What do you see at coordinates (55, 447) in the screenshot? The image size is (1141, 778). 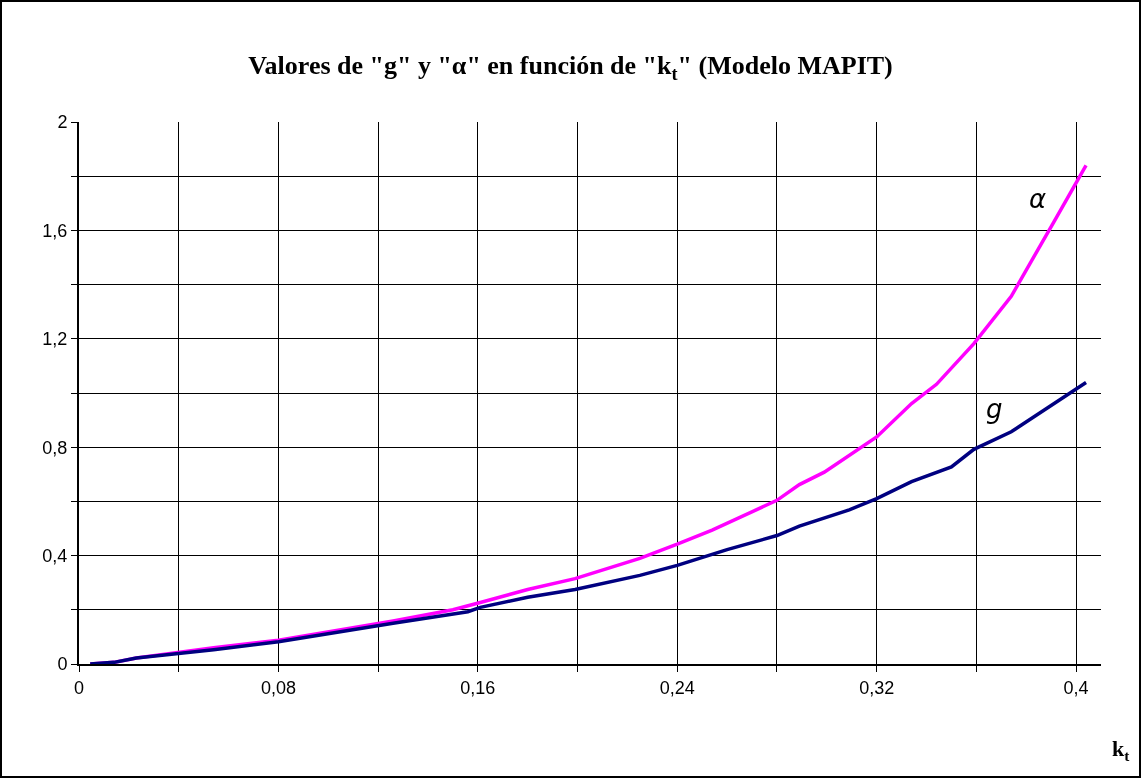 I see `y-tick-label: 0,8` at bounding box center [55, 447].